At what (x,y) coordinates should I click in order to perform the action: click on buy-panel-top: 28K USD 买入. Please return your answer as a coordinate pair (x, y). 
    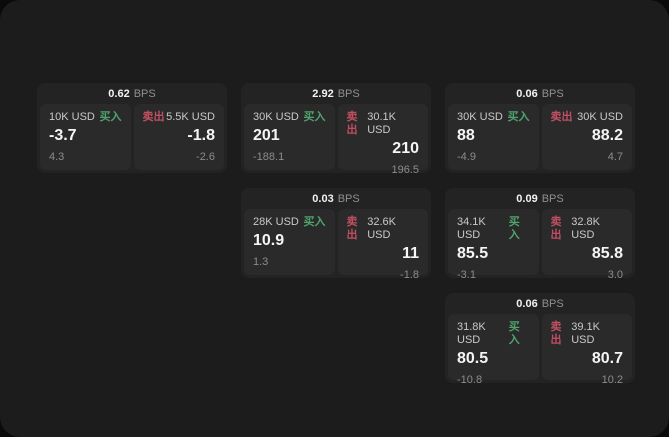
    Looking at the image, I should click on (289, 222).